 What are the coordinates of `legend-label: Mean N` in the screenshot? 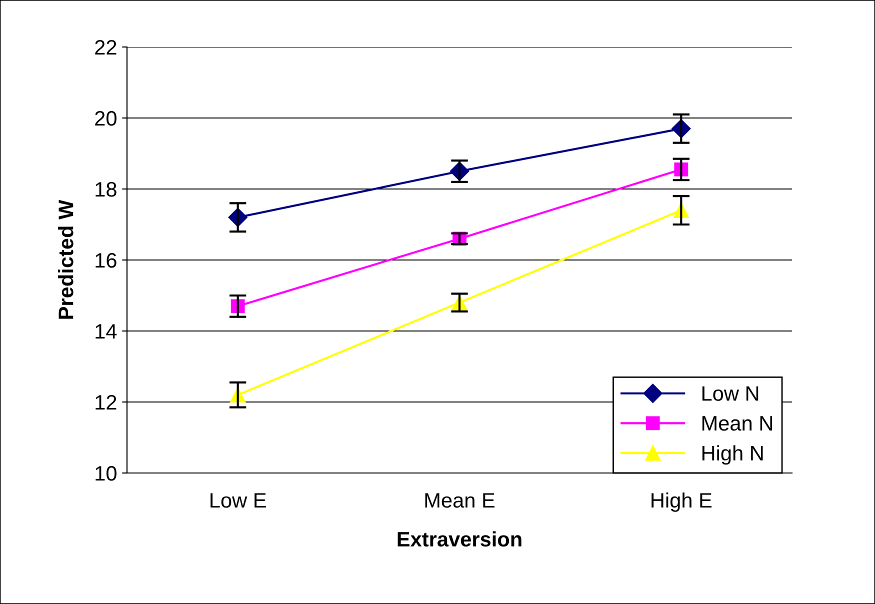 It's located at (737, 423).